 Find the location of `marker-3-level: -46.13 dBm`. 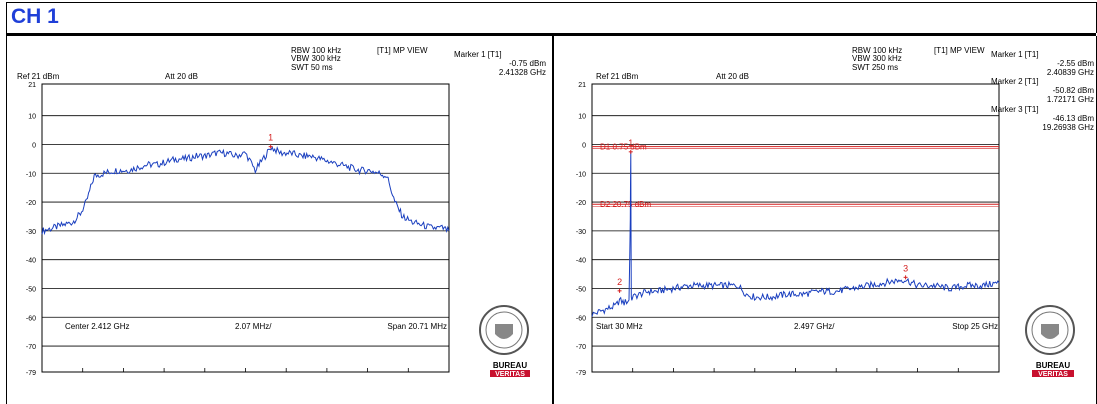

marker-3-level: -46.13 dBm is located at coordinates (1073, 118).